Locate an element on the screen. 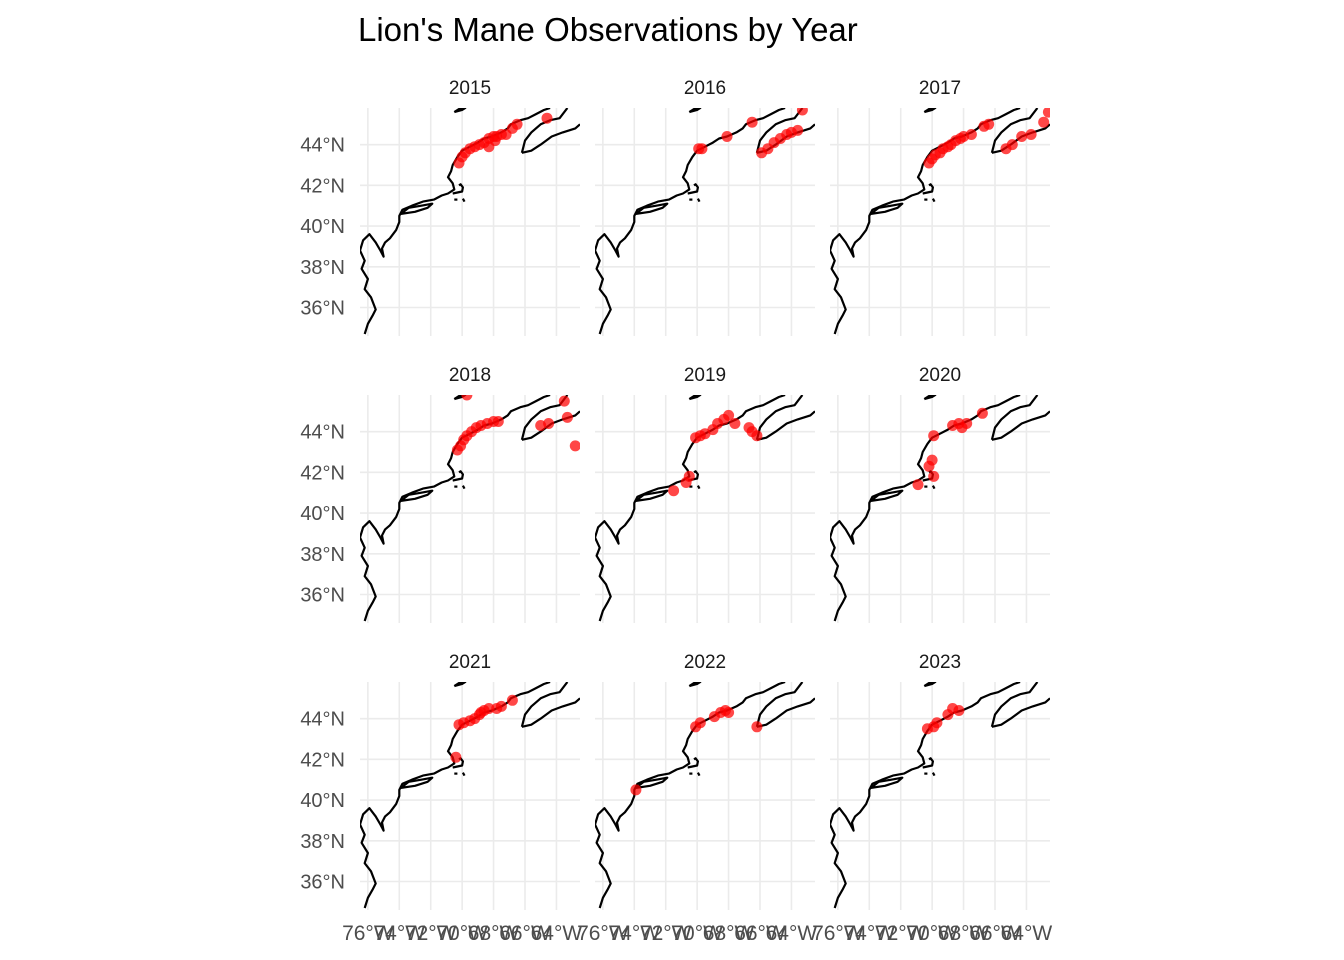 This screenshot has height=960, width=1344. y-tick-label: 42°N is located at coordinates (322, 473).